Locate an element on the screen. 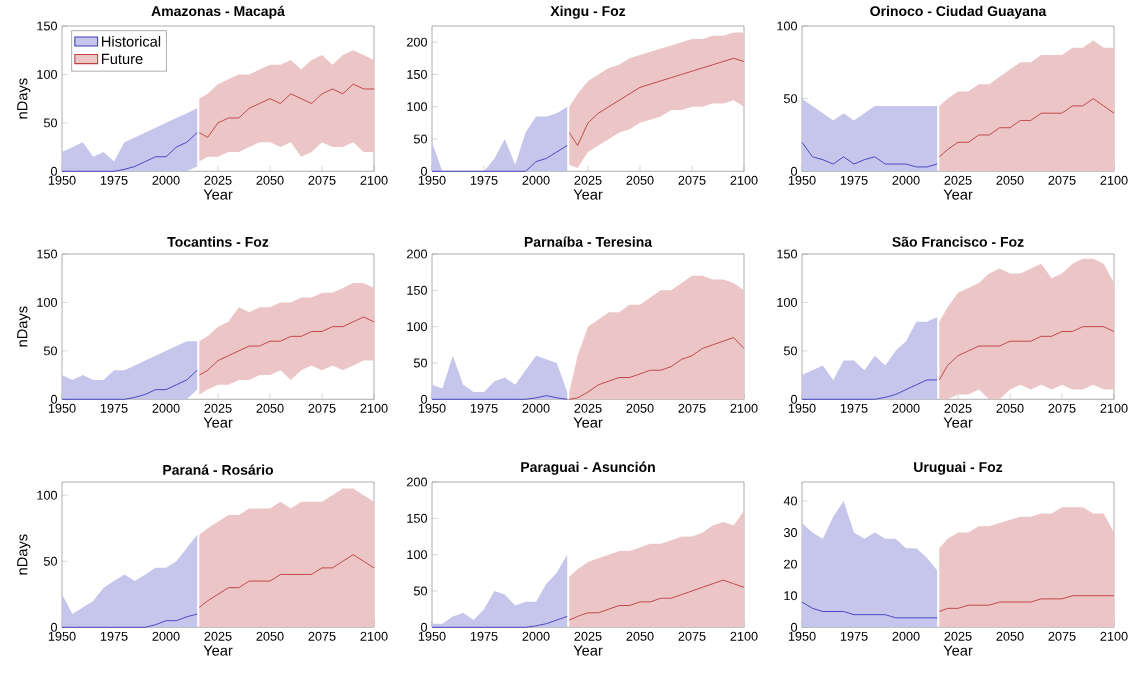 This screenshot has height=687, width=1145. y-tick-label: 30 is located at coordinates (790, 533).